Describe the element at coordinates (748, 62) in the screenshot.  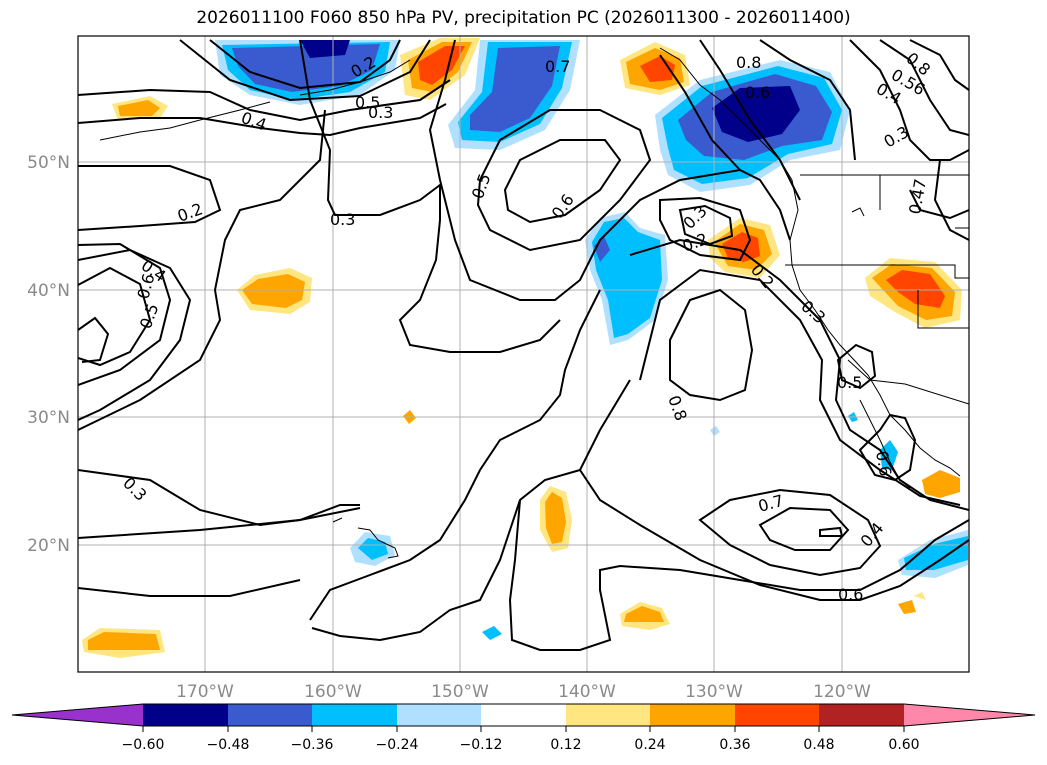
I see `contour-label: 0.8` at that location.